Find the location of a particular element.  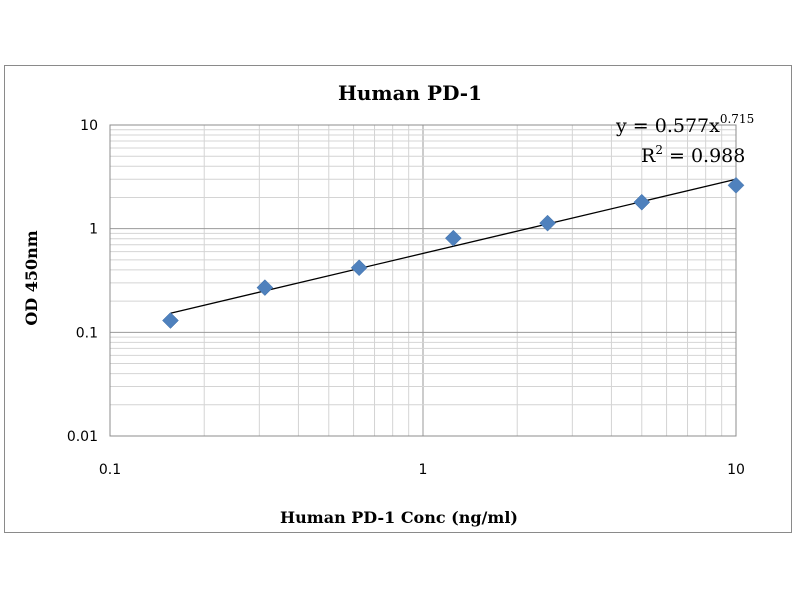

y-axis-title: OD 450nm is located at coordinates (31, 277).